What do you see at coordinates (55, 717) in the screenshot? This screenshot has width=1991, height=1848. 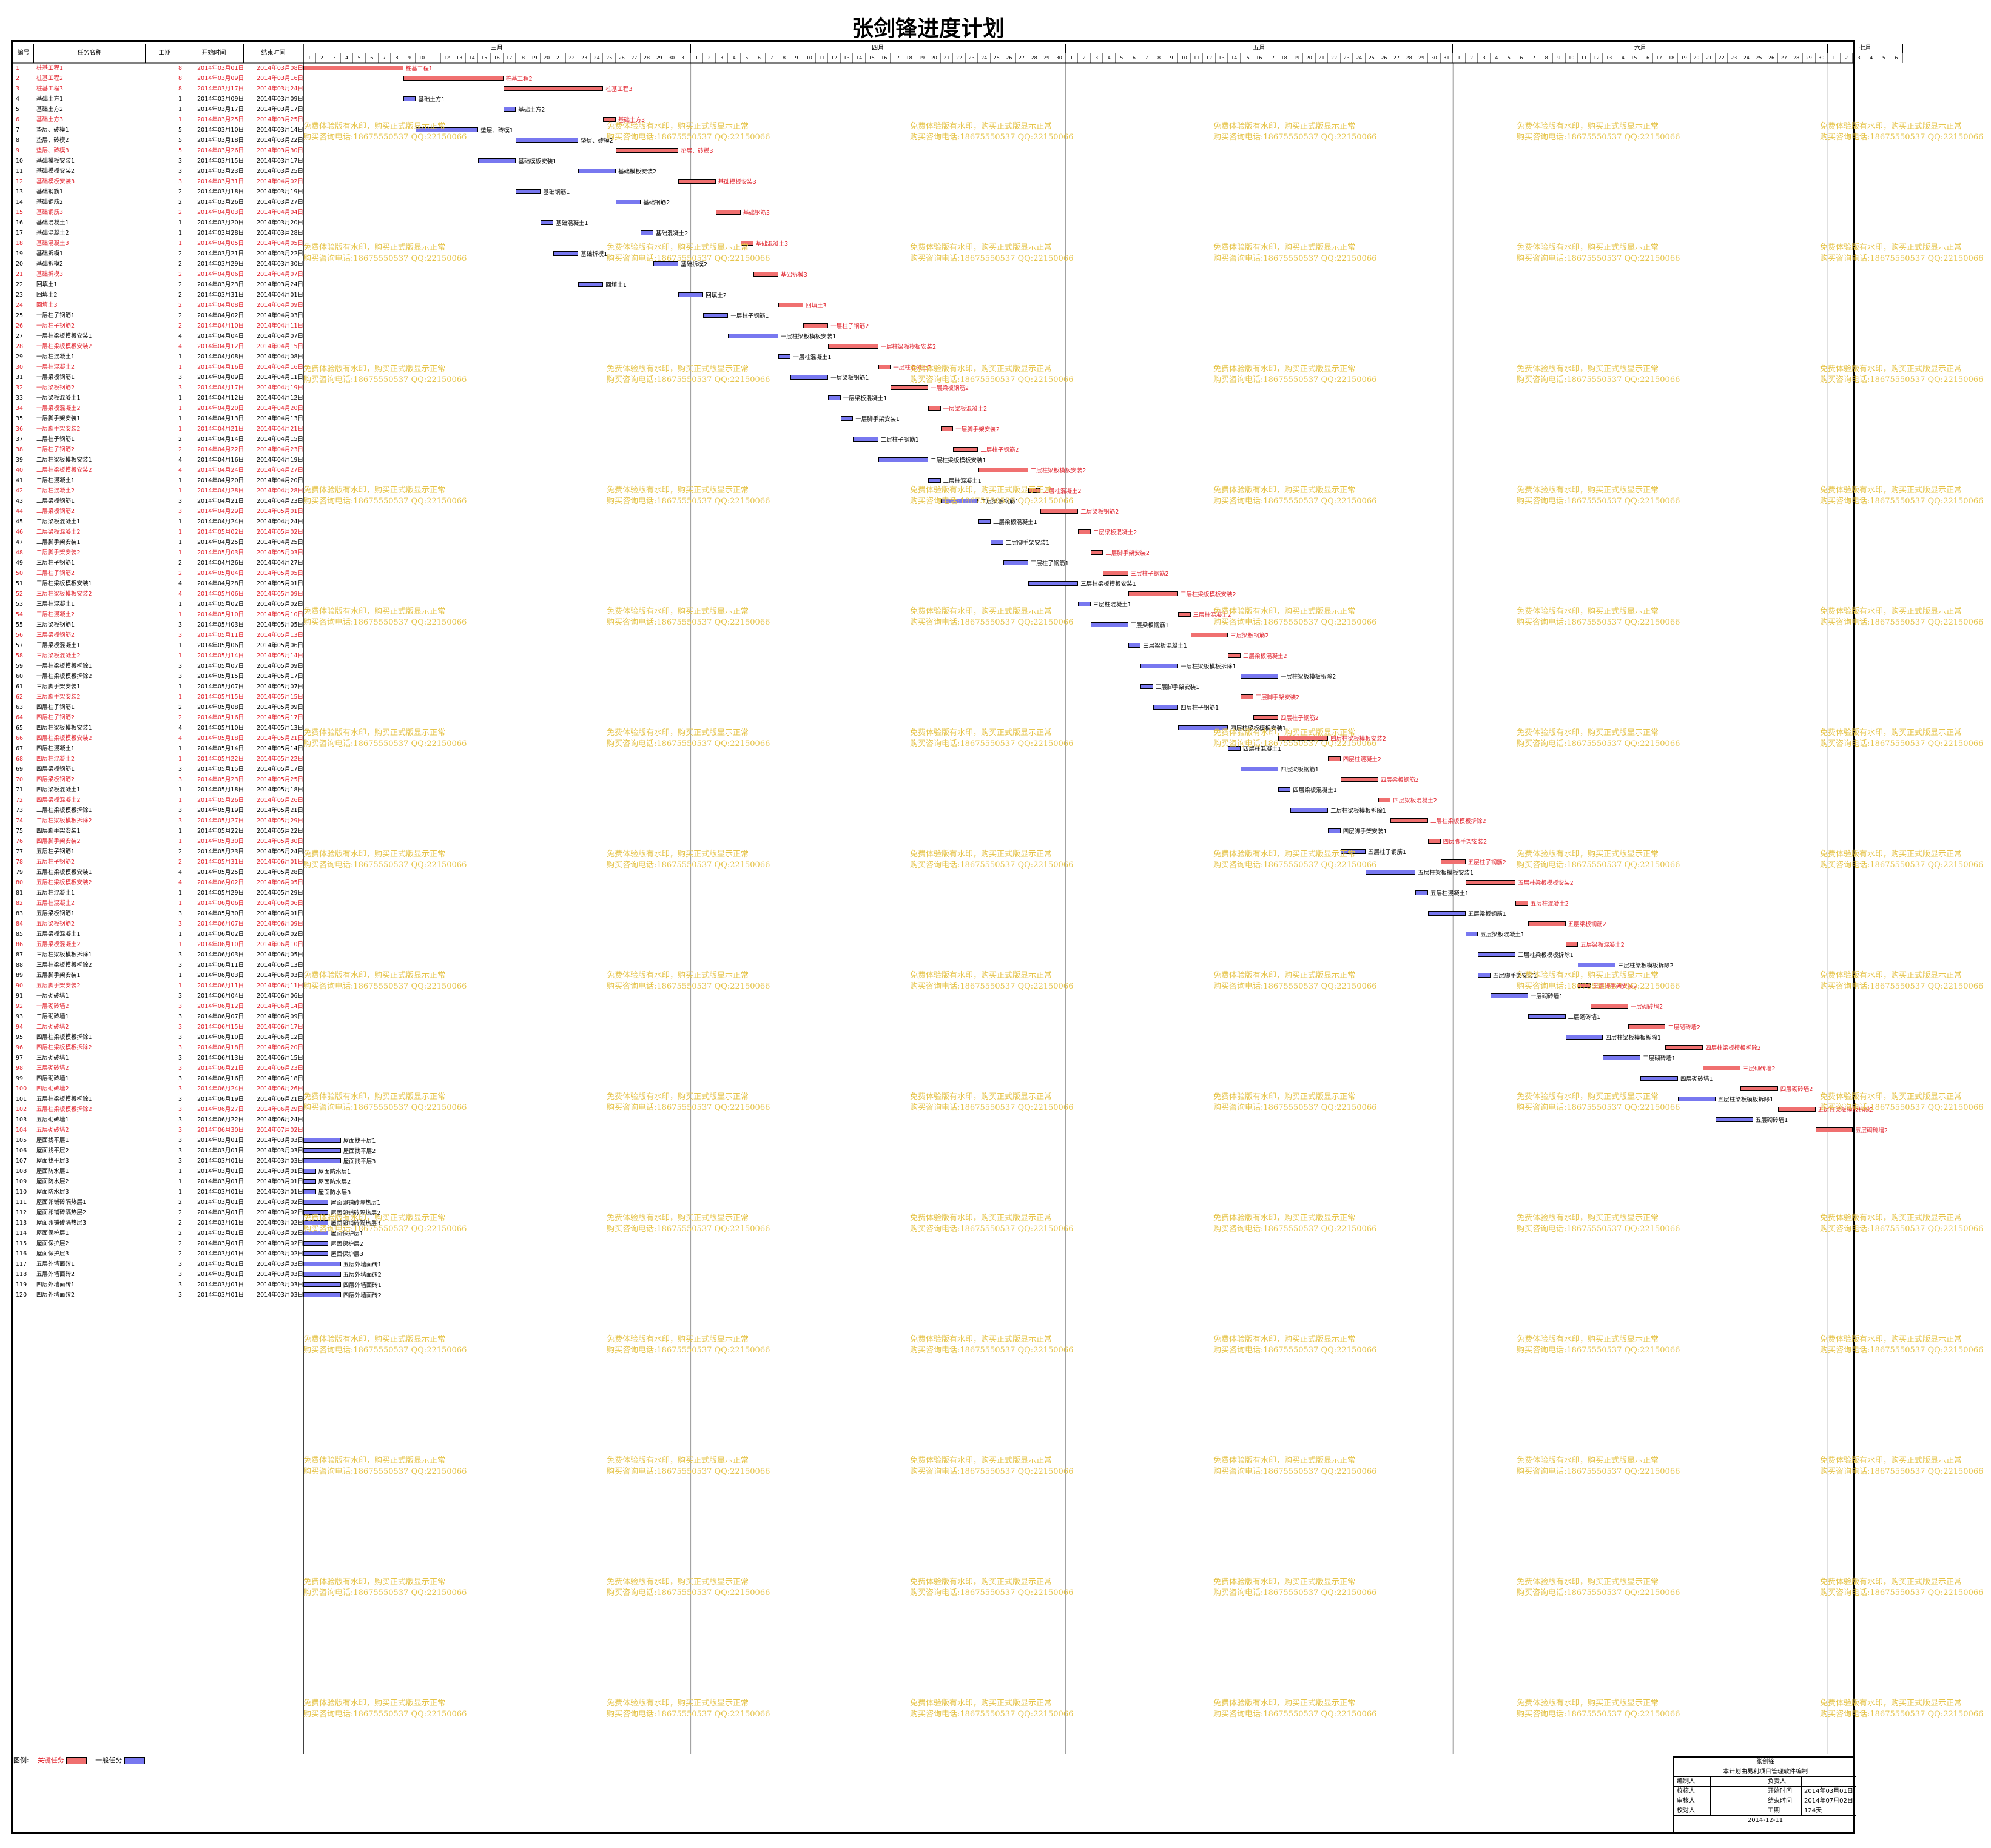 I see `task-name: 四层柱子钢筋2` at bounding box center [55, 717].